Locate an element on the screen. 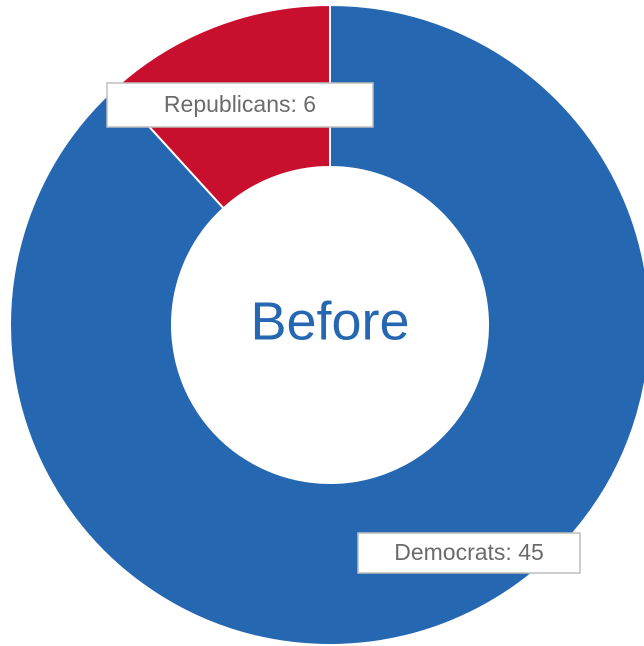 This screenshot has width=644, height=646. data-label-text: Democrats: 45 is located at coordinates (469, 552).